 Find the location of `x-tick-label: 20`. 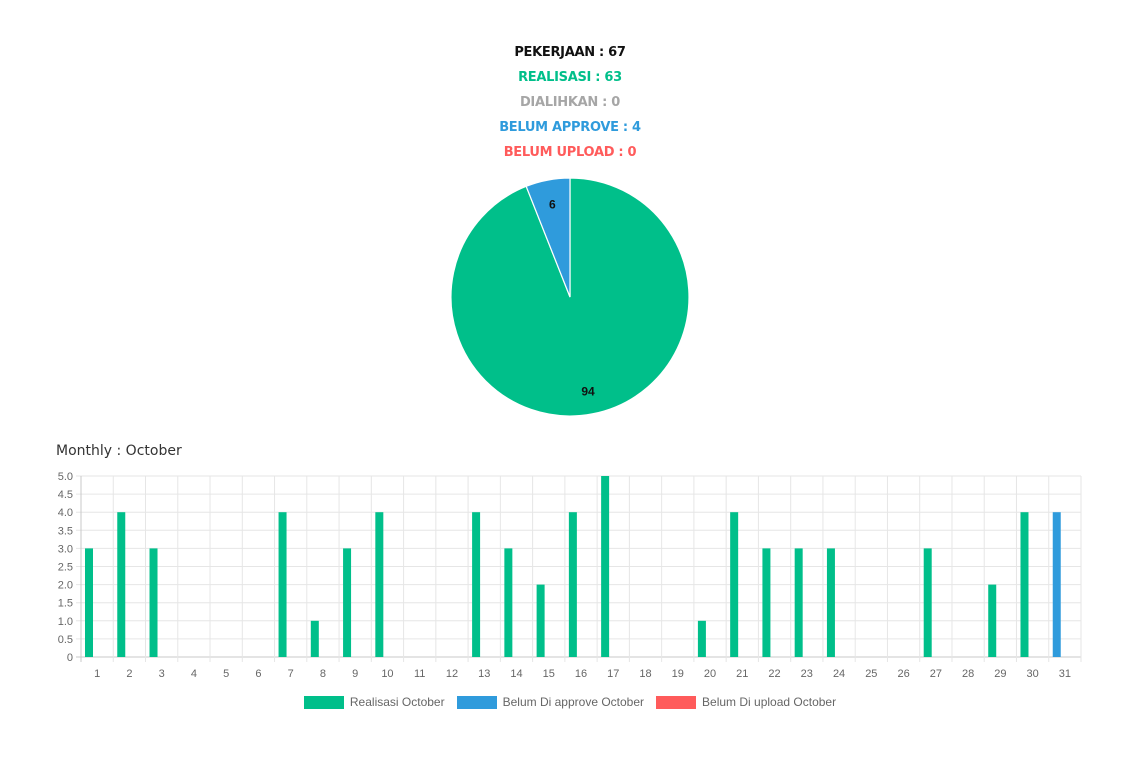

x-tick-label: 20 is located at coordinates (710, 674).